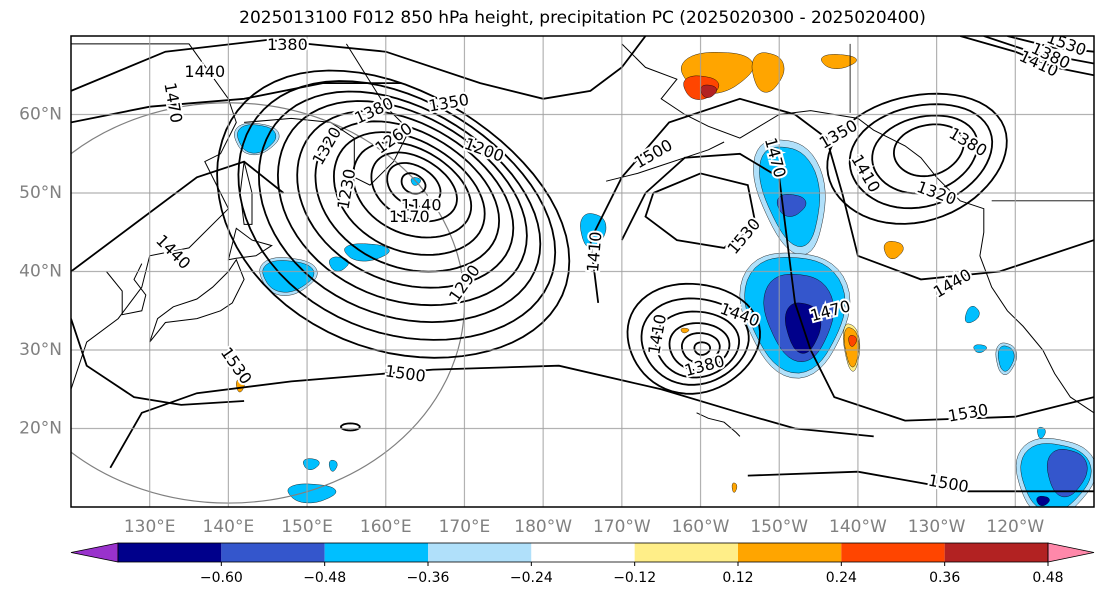  What do you see at coordinates (126, 289) in the screenshot?
I see `korea-coastline` at bounding box center [126, 289].